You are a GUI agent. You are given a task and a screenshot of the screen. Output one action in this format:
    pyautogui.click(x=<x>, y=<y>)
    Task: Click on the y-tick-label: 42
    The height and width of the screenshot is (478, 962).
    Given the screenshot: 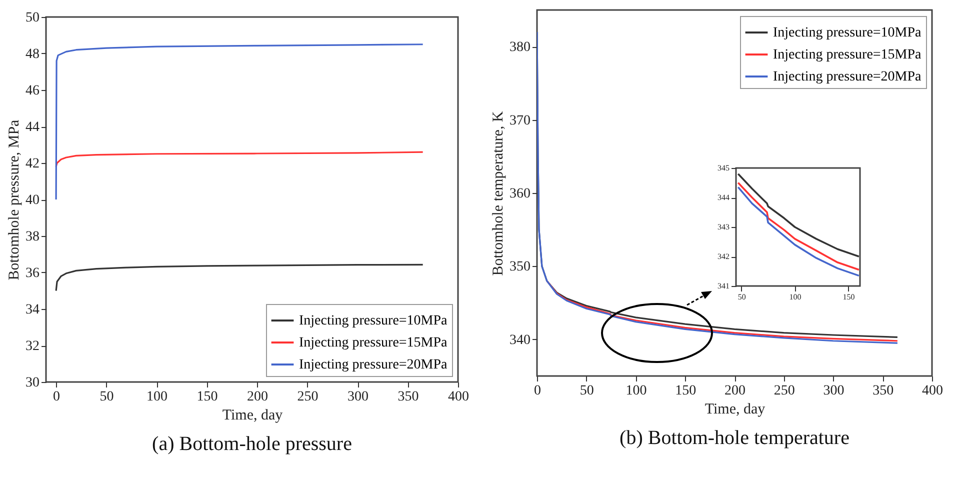 What is the action you would take?
    pyautogui.click(x=33, y=164)
    